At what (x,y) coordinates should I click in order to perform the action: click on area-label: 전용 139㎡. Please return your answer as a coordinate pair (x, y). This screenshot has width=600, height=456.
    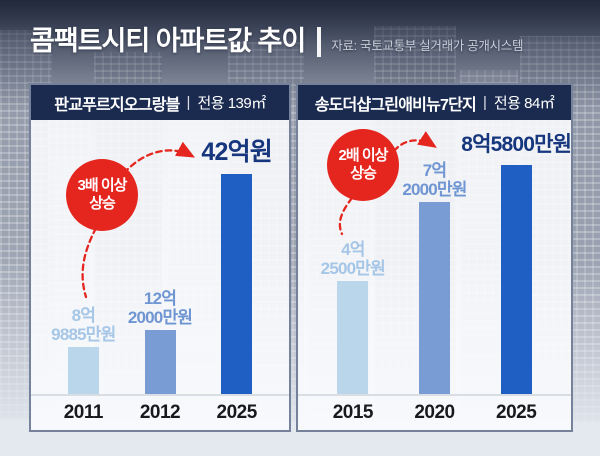
    Looking at the image, I should click on (231, 103).